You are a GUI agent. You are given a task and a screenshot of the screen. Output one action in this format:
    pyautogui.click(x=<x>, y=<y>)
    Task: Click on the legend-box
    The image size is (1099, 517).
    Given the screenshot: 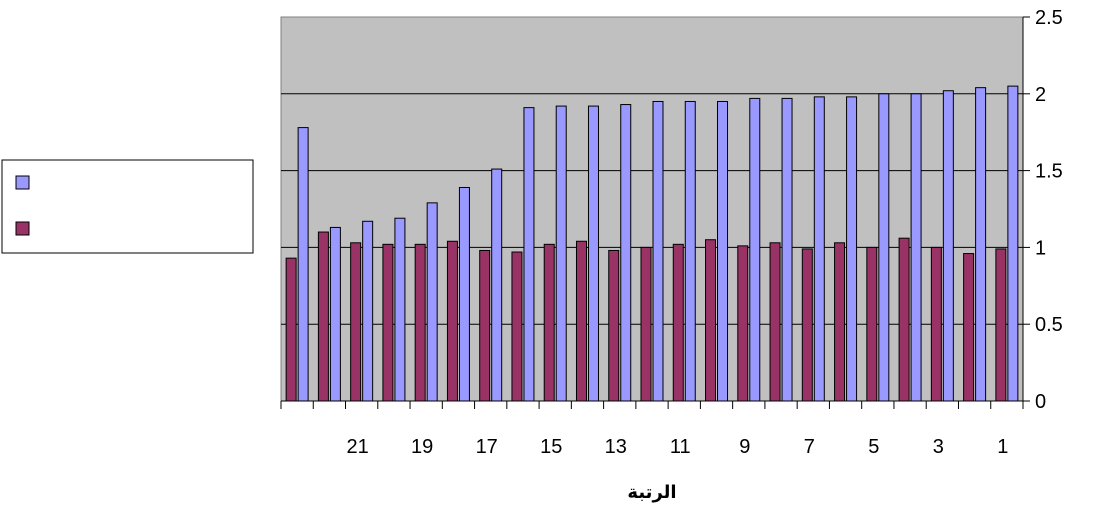 What is the action you would take?
    pyautogui.click(x=127, y=206)
    